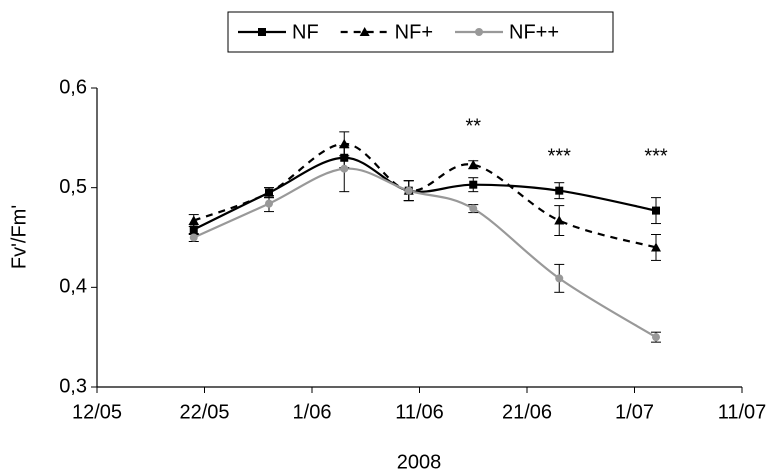  What do you see at coordinates (534, 32) in the screenshot?
I see `legend-label: NF++` at bounding box center [534, 32].